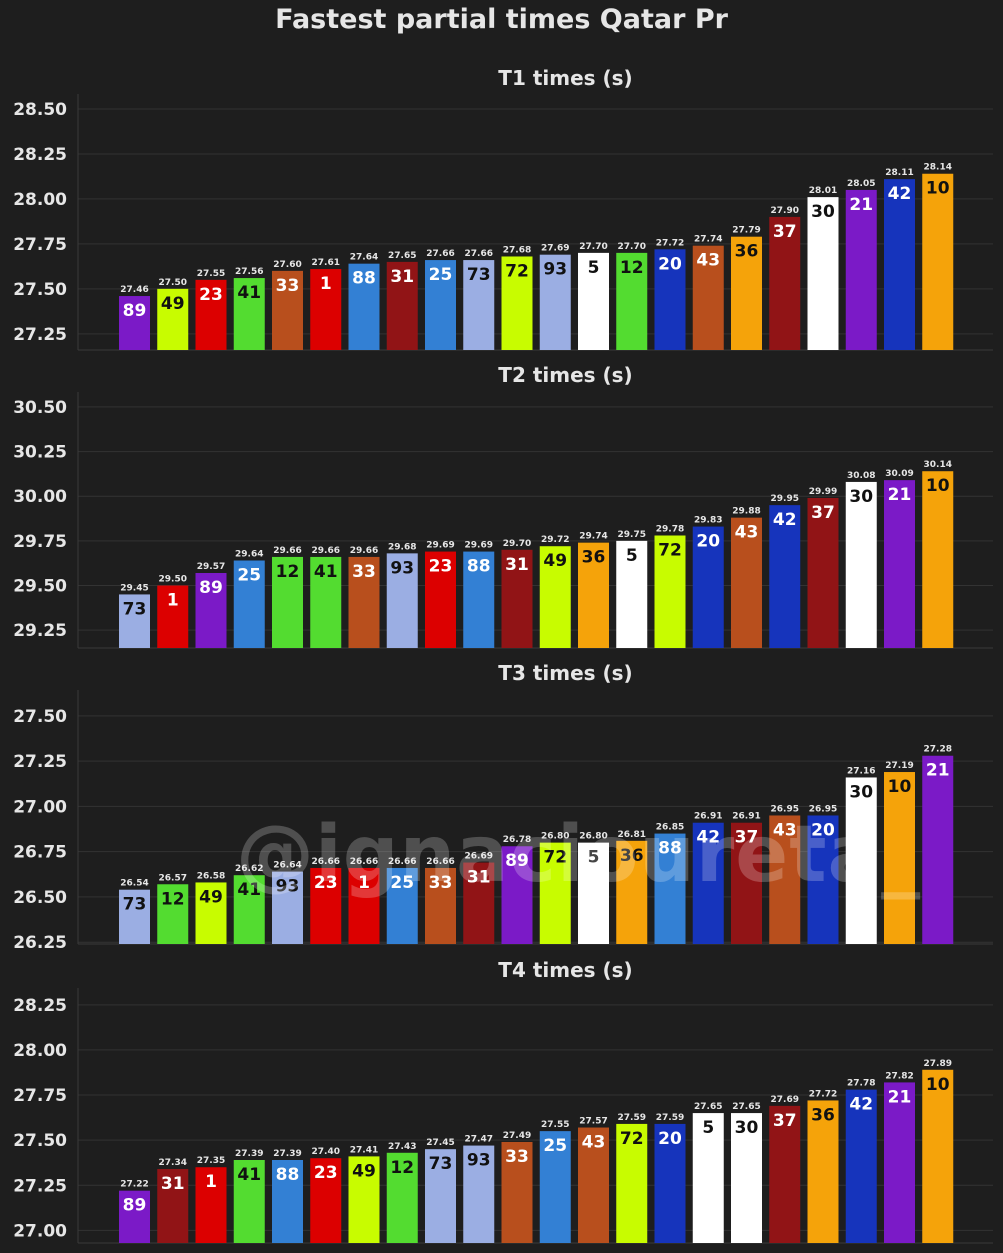 Image resolution: width=1003 pixels, height=1253 pixels. I want to click on bar-value-label: 29.78, so click(670, 530).